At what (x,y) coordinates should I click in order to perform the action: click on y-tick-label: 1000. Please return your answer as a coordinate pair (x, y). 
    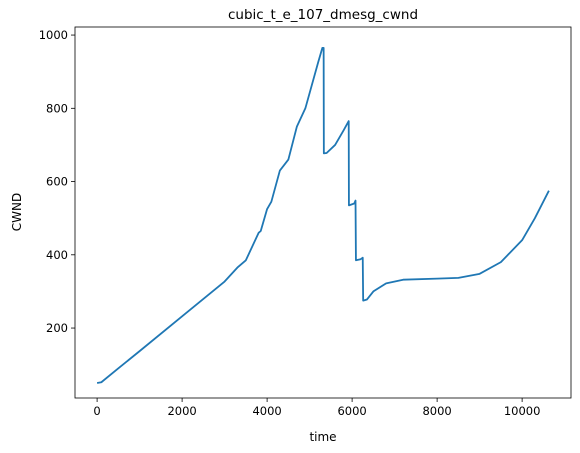
    Looking at the image, I should click on (53, 35).